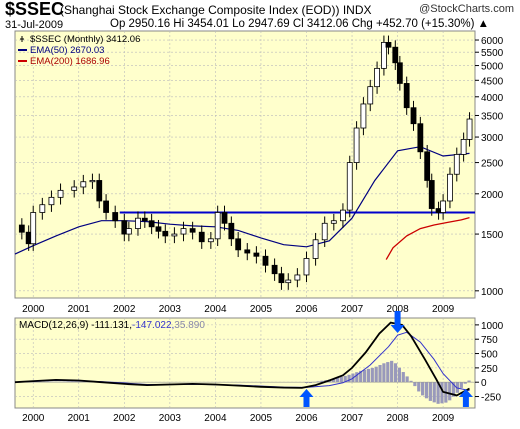  What do you see at coordinates (75, 325) in the screenshot?
I see `macd-legend-macd: MACD(12,26,9) -111.131,` at bounding box center [75, 325].